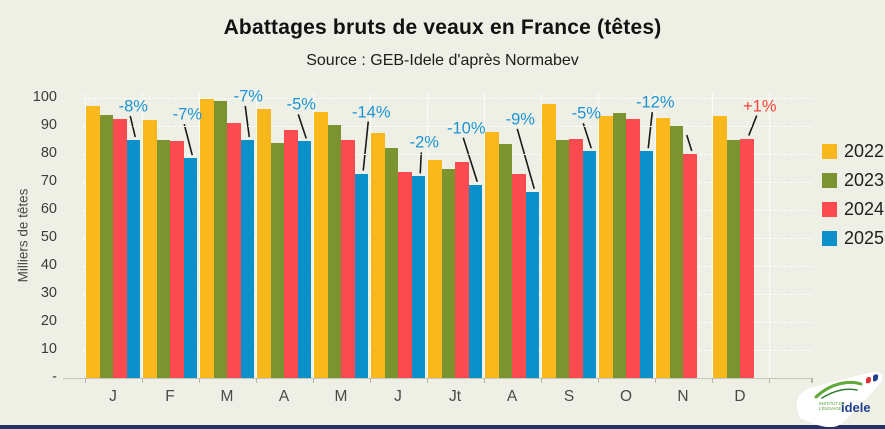 The image size is (885, 429). Describe the element at coordinates (48, 153) in the screenshot. I see `y-tick-label: 80` at that location.